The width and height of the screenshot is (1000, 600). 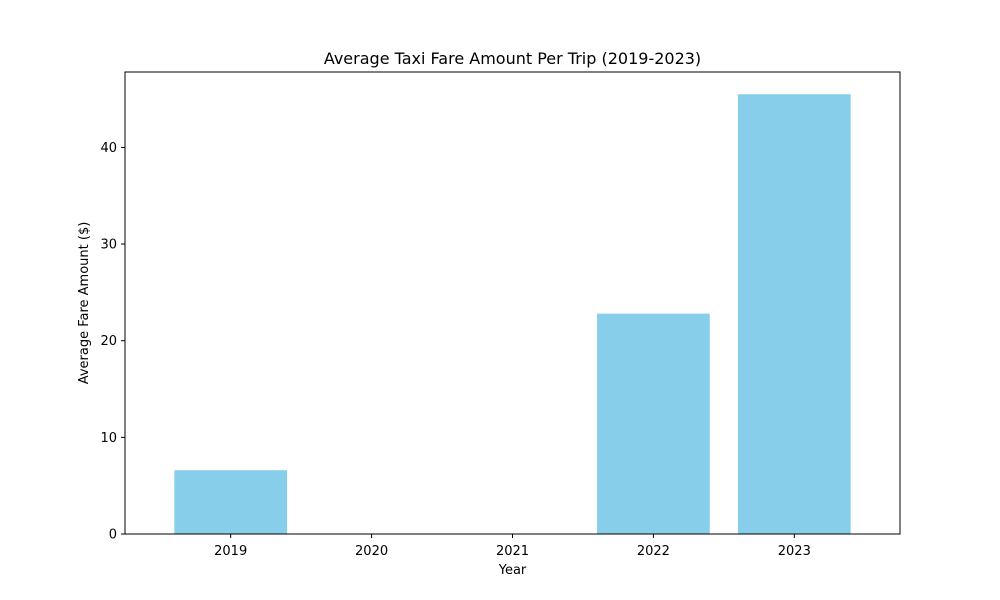 What do you see at coordinates (512, 551) in the screenshot?
I see `x-tick-label: 2021` at bounding box center [512, 551].